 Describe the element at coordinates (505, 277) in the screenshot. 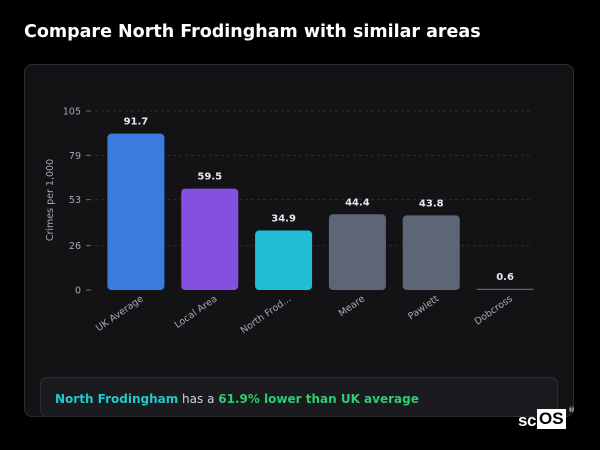

I see `bar-value-label: 0.6` at that location.